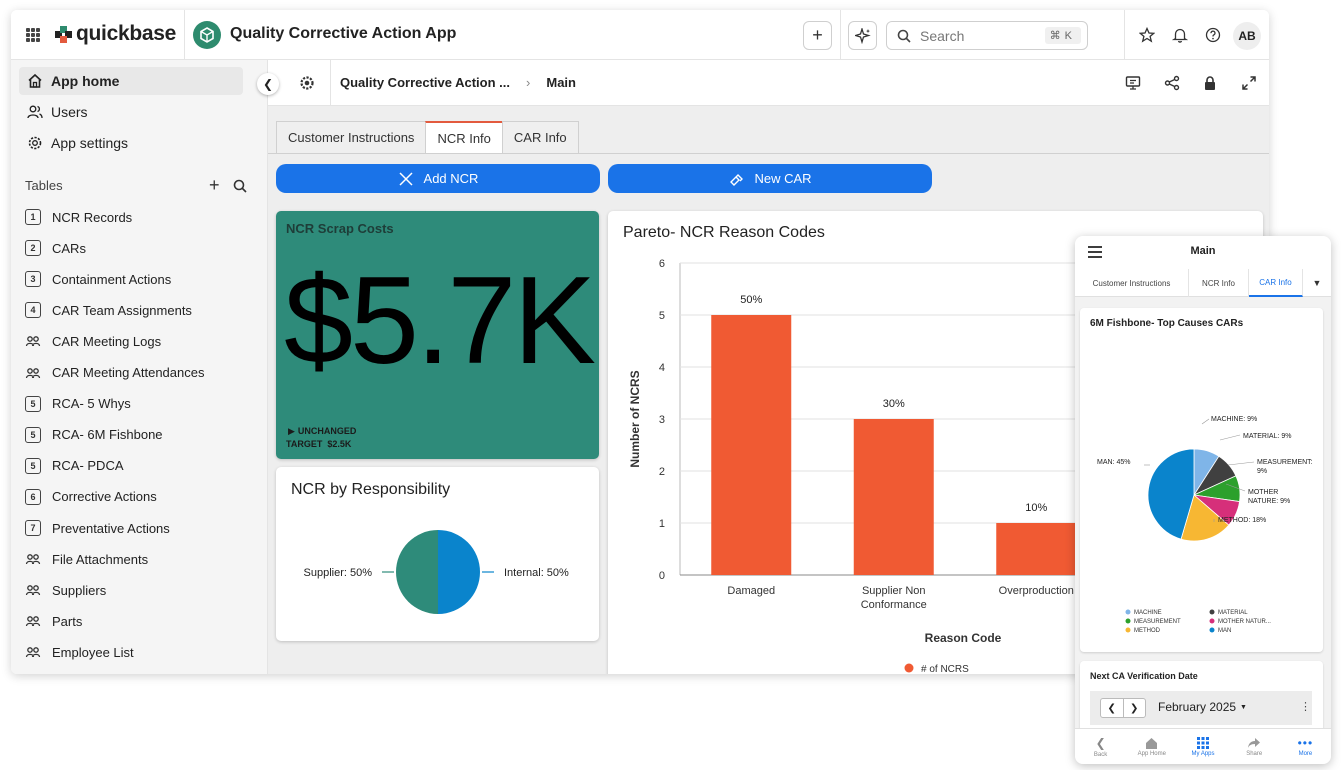  What do you see at coordinates (93, 652) in the screenshot?
I see `table-label: Employee List` at bounding box center [93, 652].